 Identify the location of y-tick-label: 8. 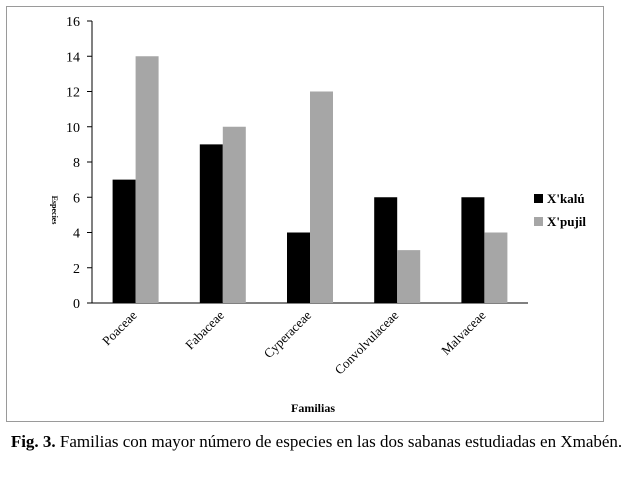
(76, 163).